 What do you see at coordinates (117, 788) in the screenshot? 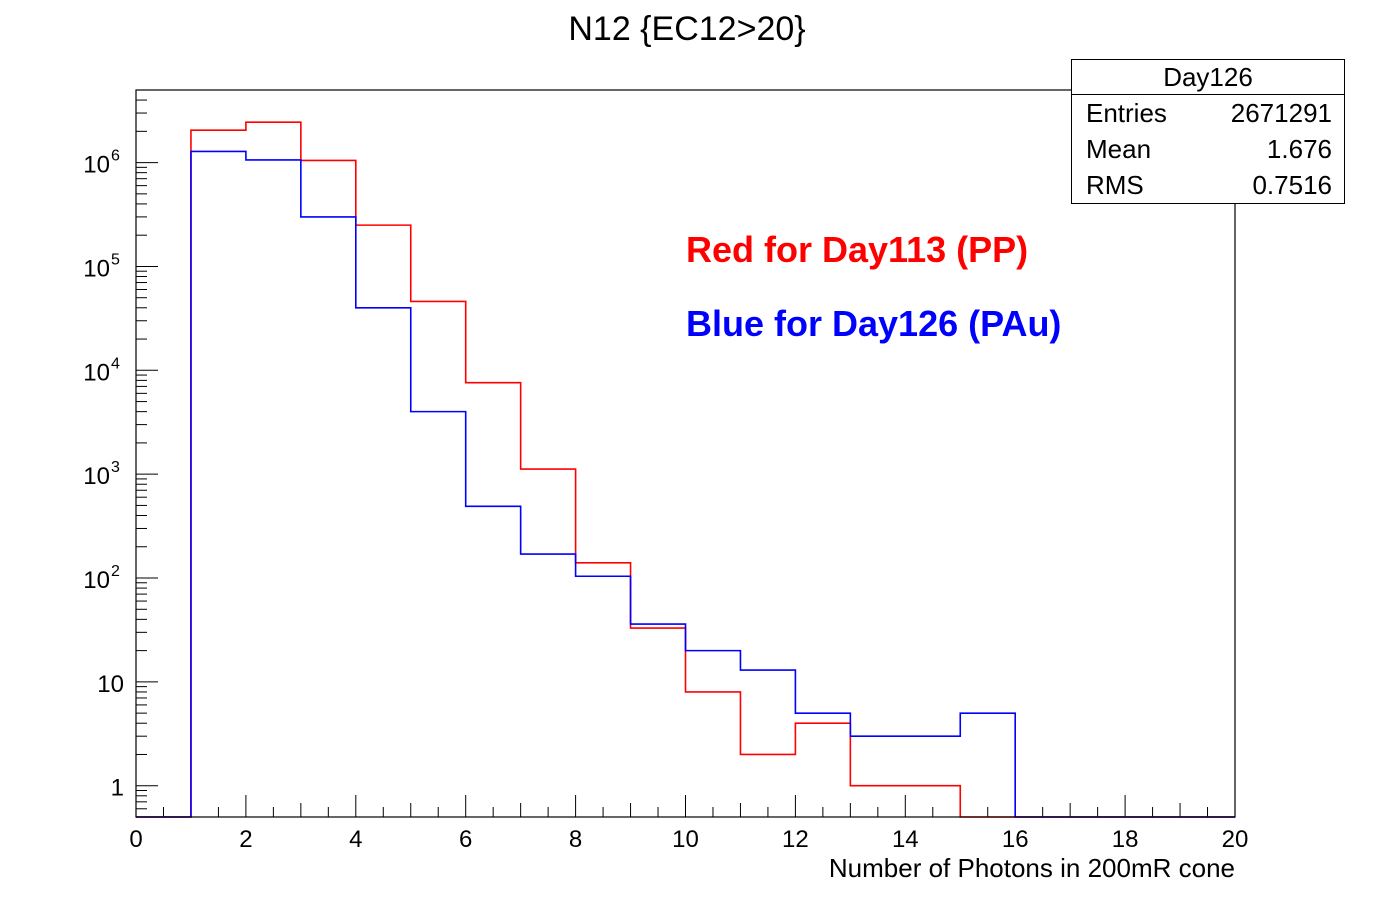
I see `y-tick-label: 1` at bounding box center [117, 788].